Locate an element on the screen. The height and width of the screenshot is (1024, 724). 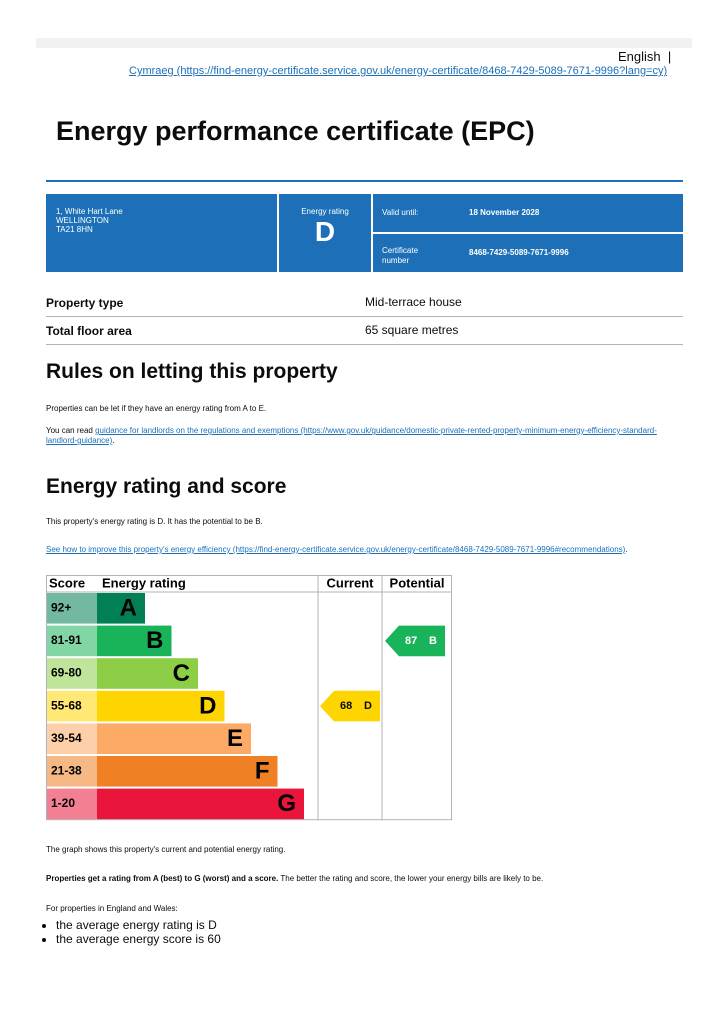
band-letter: B is located at coordinates (154, 640).